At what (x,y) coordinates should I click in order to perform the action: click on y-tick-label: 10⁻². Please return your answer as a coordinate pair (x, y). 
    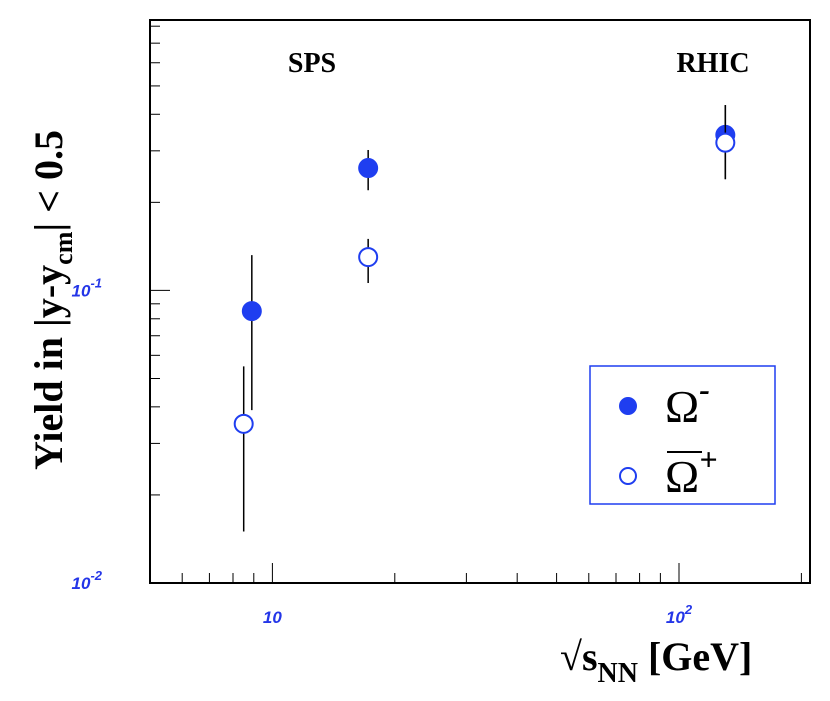
    Looking at the image, I should click on (87, 580).